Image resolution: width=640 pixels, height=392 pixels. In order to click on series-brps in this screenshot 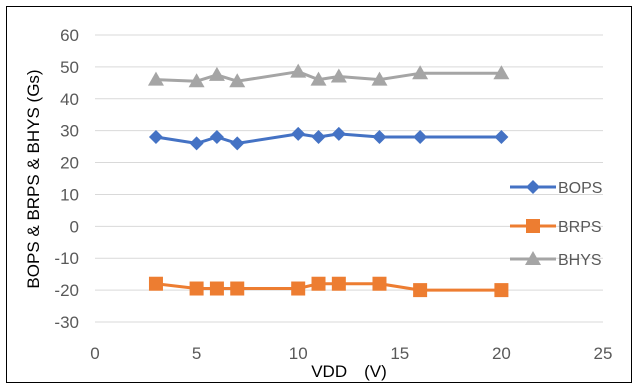, I will do `click(328, 287)`.